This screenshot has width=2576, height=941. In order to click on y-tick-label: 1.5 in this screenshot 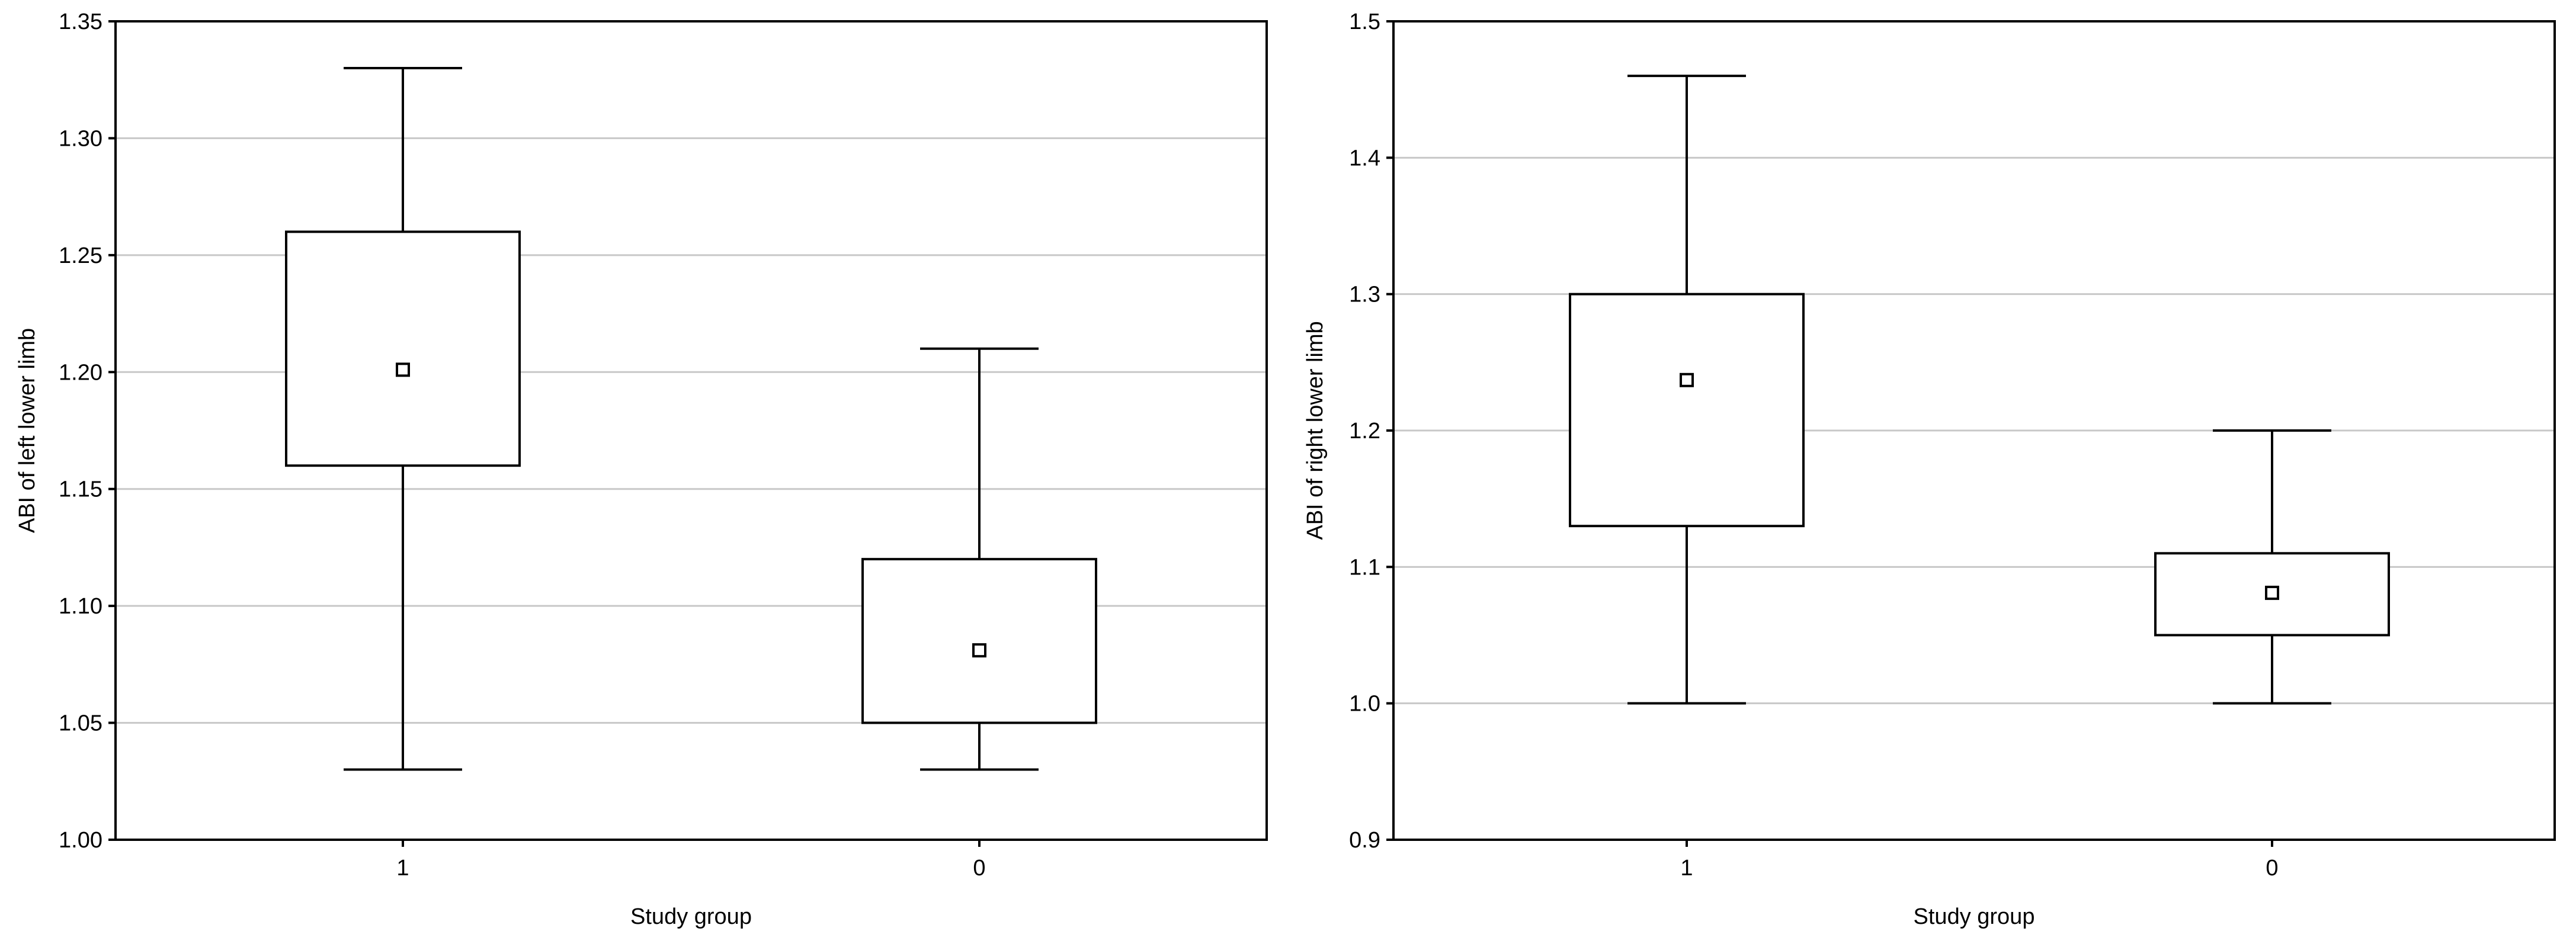, I will do `click(1364, 21)`.